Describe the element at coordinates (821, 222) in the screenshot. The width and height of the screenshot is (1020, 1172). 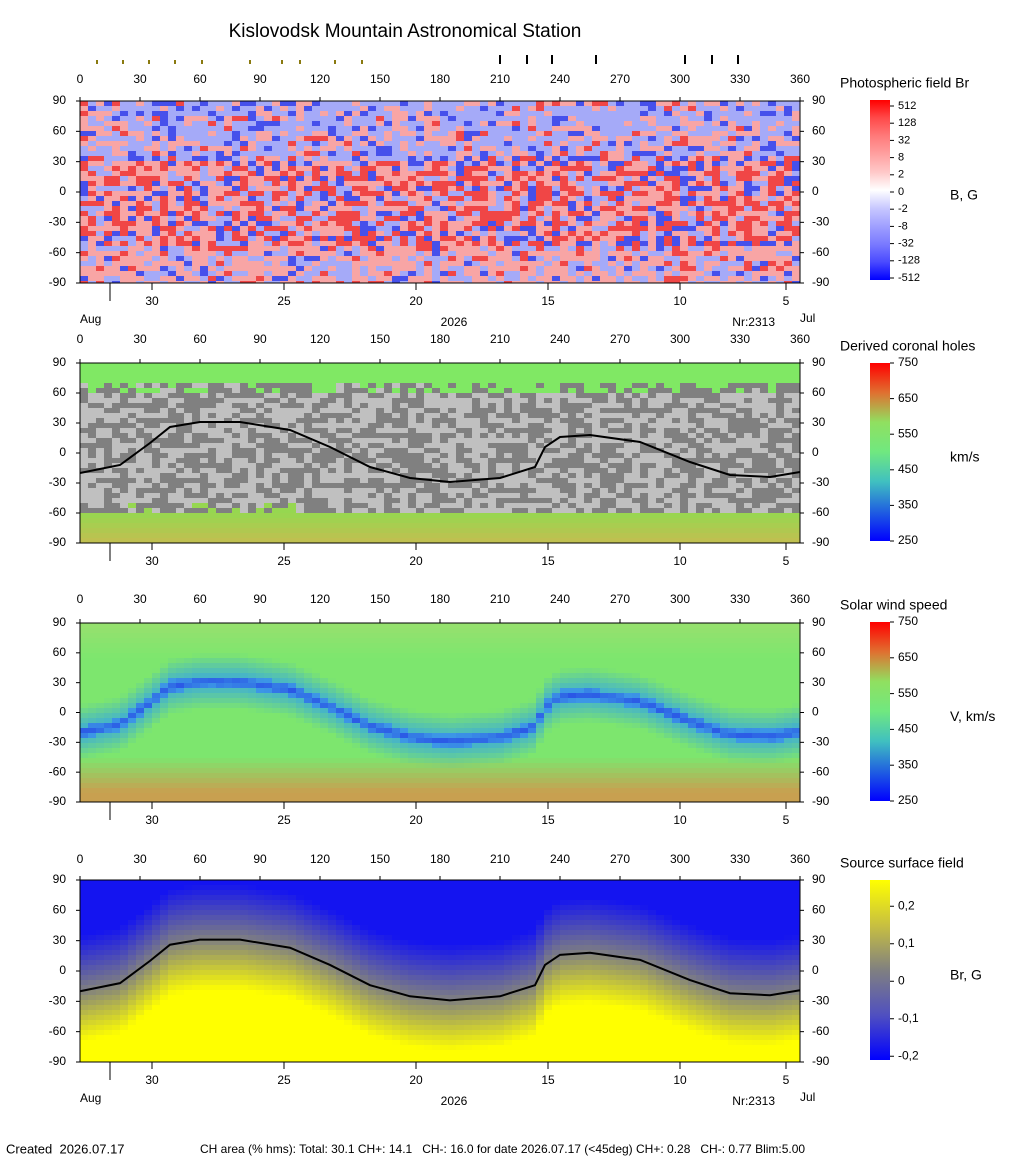
I see `y-tick-label-right: -30` at that location.